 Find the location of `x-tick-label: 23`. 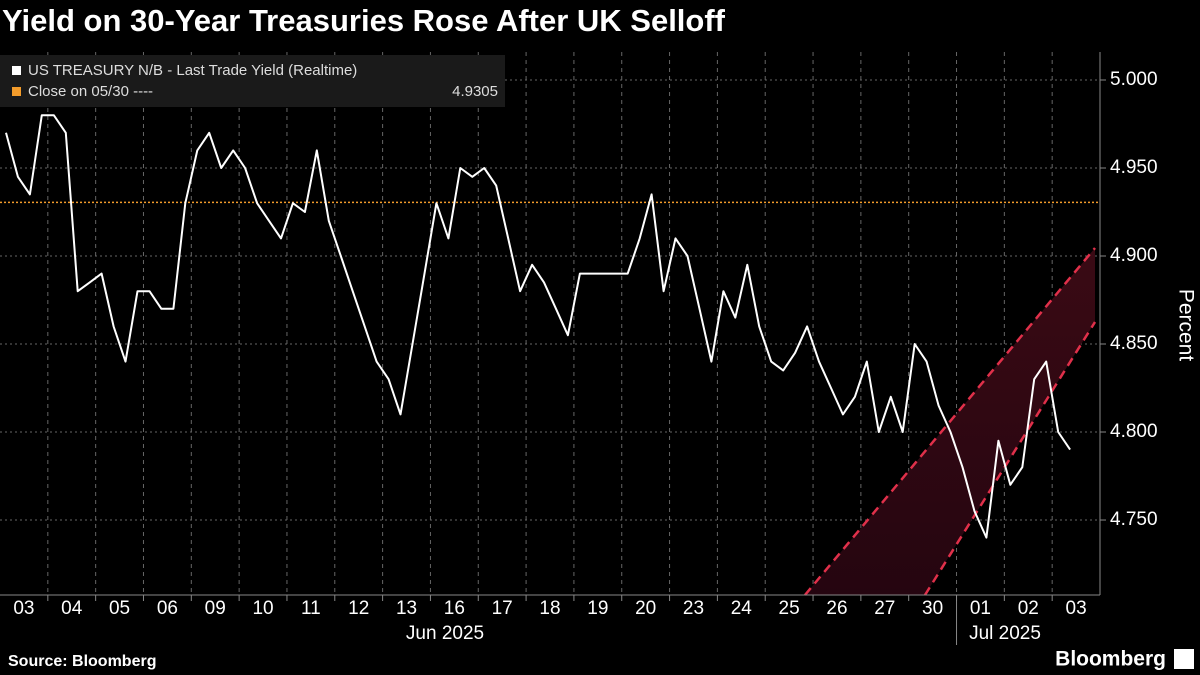

x-tick-label: 23 is located at coordinates (693, 608).